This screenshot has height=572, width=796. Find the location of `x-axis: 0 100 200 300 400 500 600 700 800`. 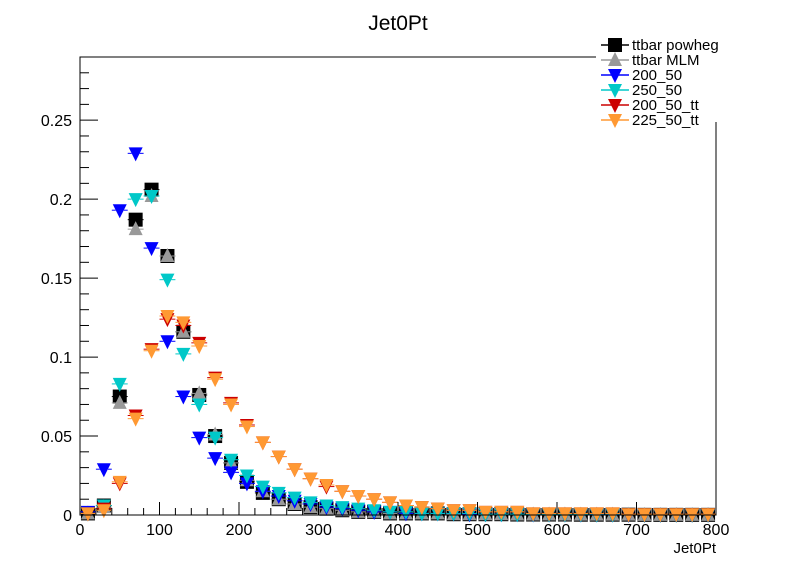

x-axis: 0 100 200 300 400 500 600 700 800 is located at coordinates (403, 520).